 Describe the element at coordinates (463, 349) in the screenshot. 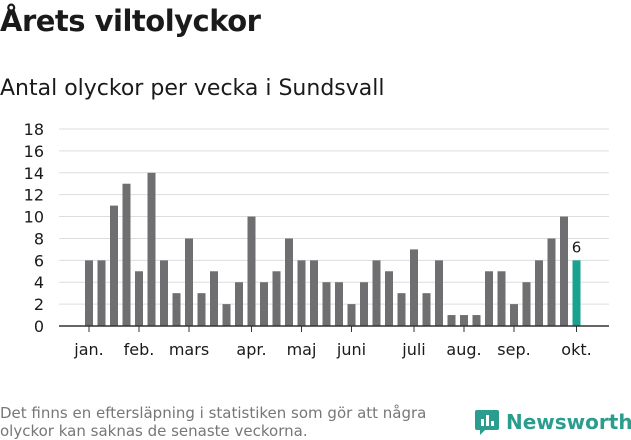

I see `x-tick-label: aug.` at that location.